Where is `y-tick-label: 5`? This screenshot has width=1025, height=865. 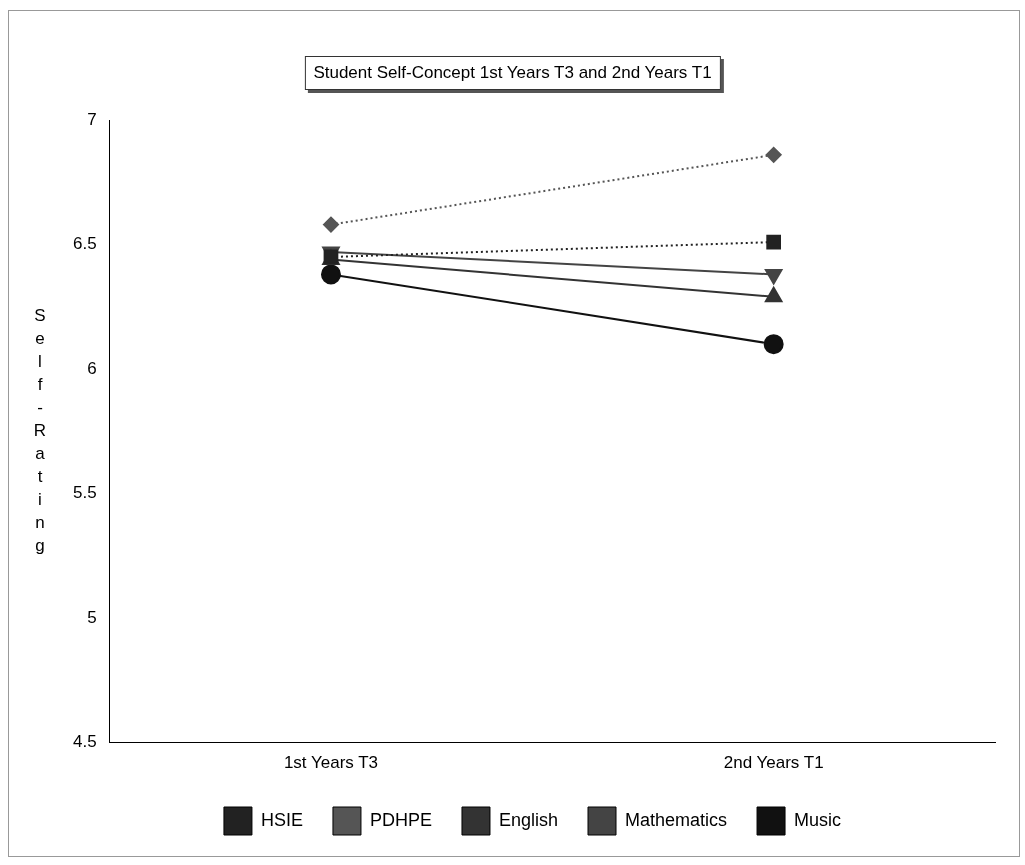 y-tick-label: 5 is located at coordinates (92, 617).